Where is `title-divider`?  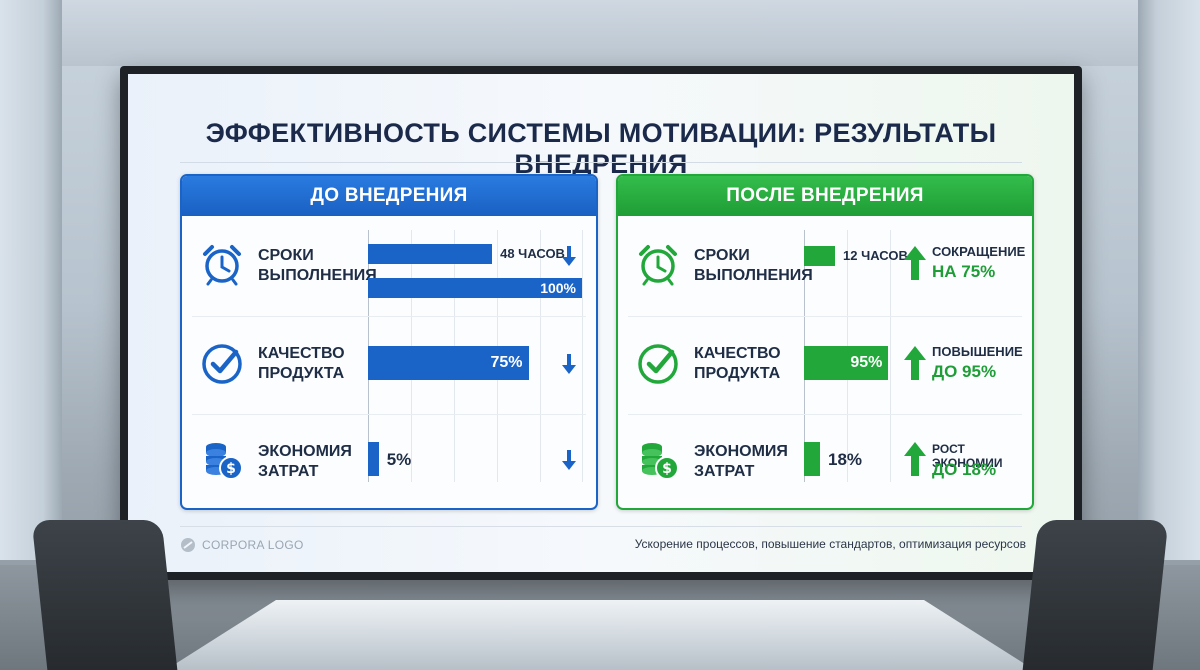 title-divider is located at coordinates (601, 162).